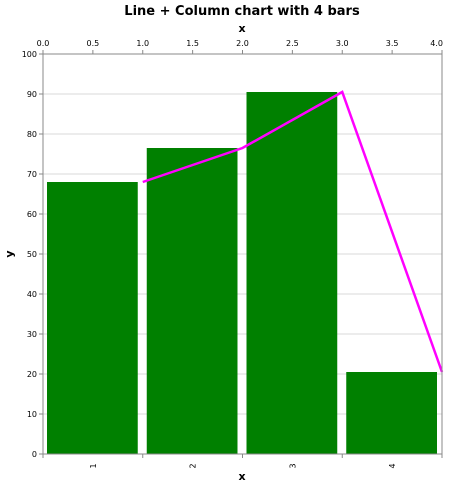  I want to click on top-x-tick-label: 0.0, so click(43, 43).